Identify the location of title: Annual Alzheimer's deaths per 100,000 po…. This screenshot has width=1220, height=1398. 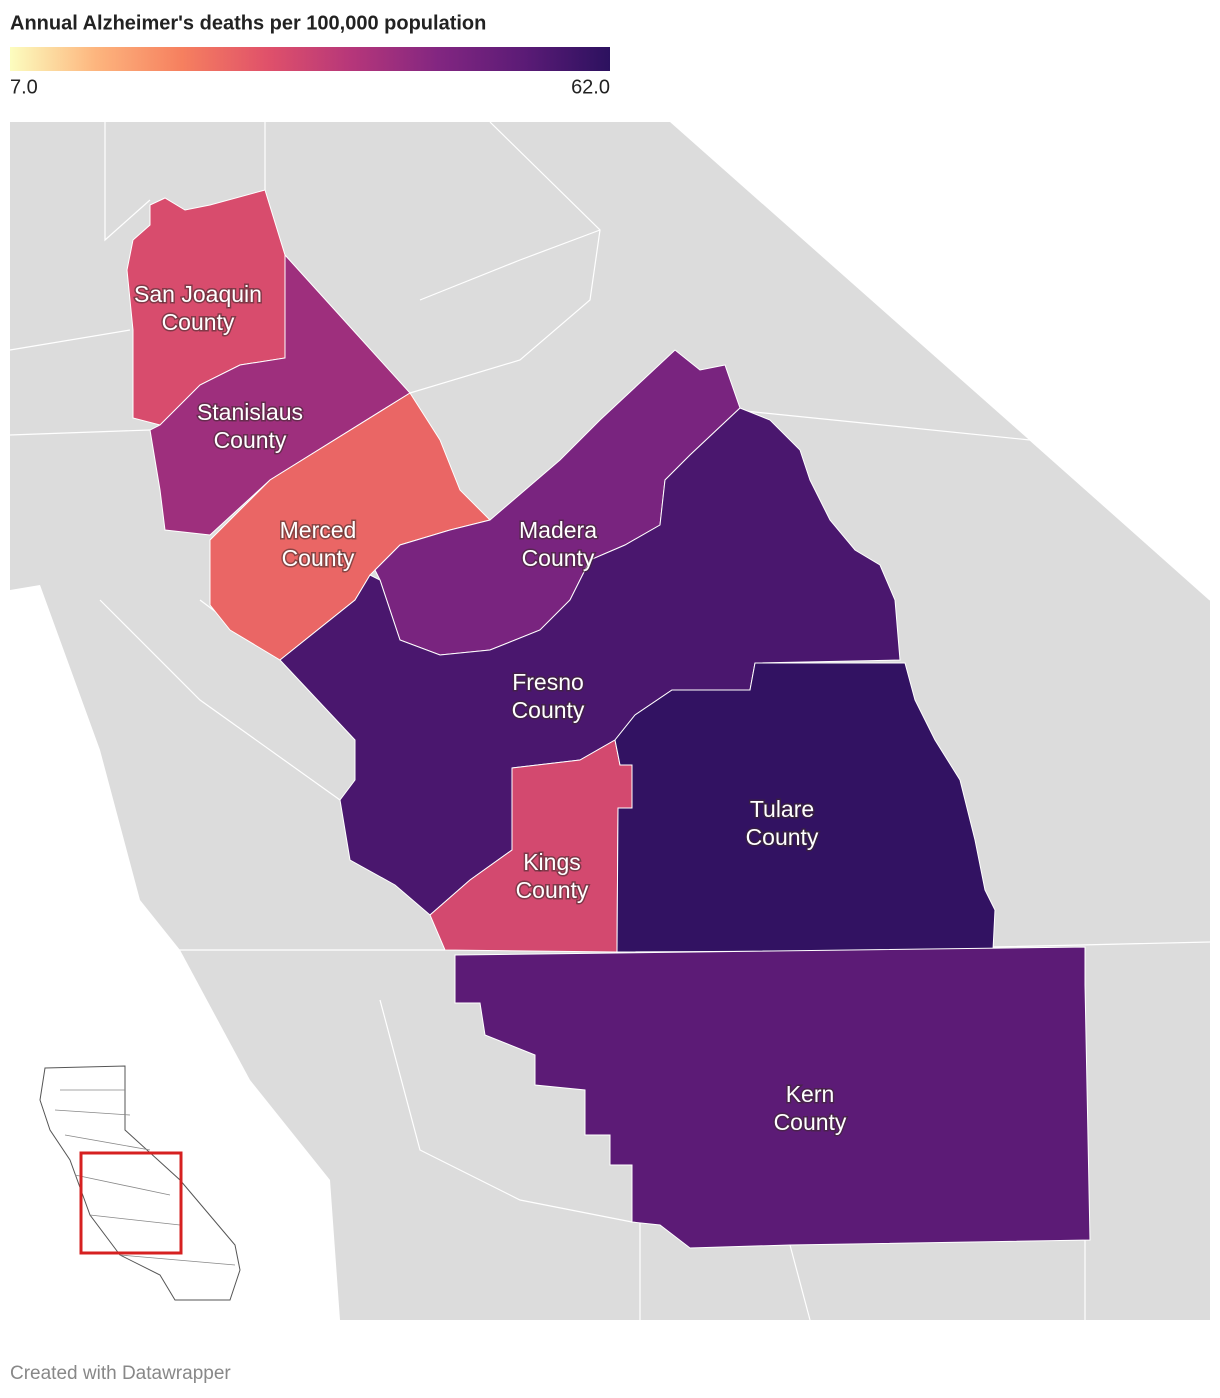
(248, 23).